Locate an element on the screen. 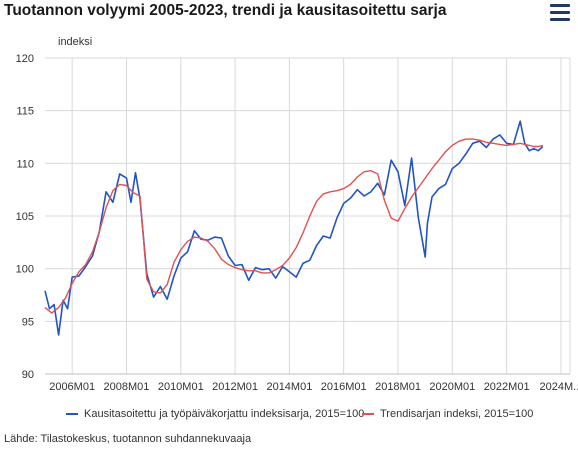 The height and width of the screenshot is (451, 578). y-tick-label: 105 is located at coordinates (25, 217).